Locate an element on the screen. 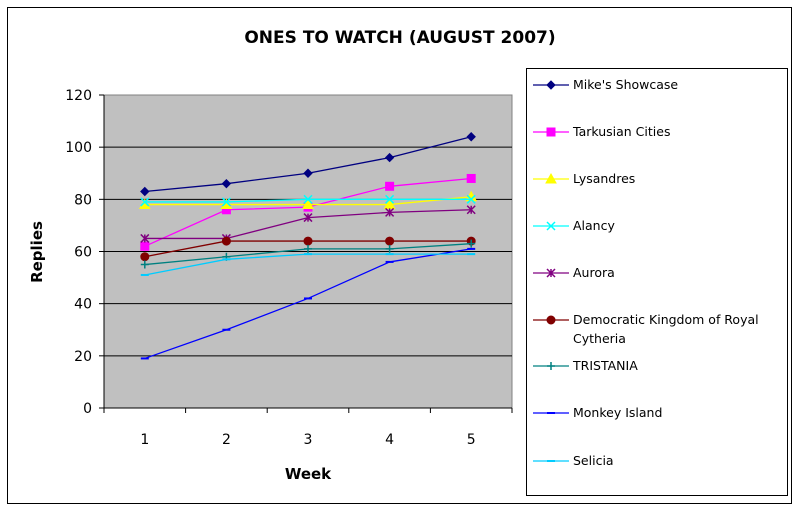 This screenshot has height=512, width=800. y-tick-label: 80 is located at coordinates (83, 200).